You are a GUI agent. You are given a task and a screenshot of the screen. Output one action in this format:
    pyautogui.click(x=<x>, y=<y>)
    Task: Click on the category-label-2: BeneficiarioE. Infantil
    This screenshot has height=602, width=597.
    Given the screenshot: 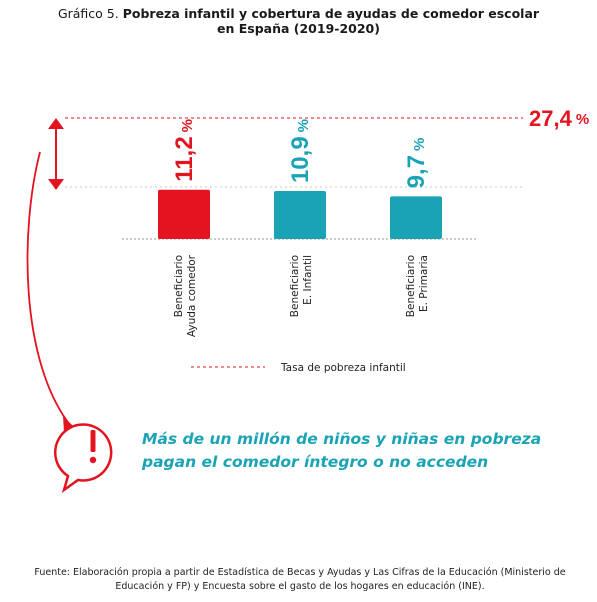 What is the action you would take?
    pyautogui.click(x=301, y=286)
    